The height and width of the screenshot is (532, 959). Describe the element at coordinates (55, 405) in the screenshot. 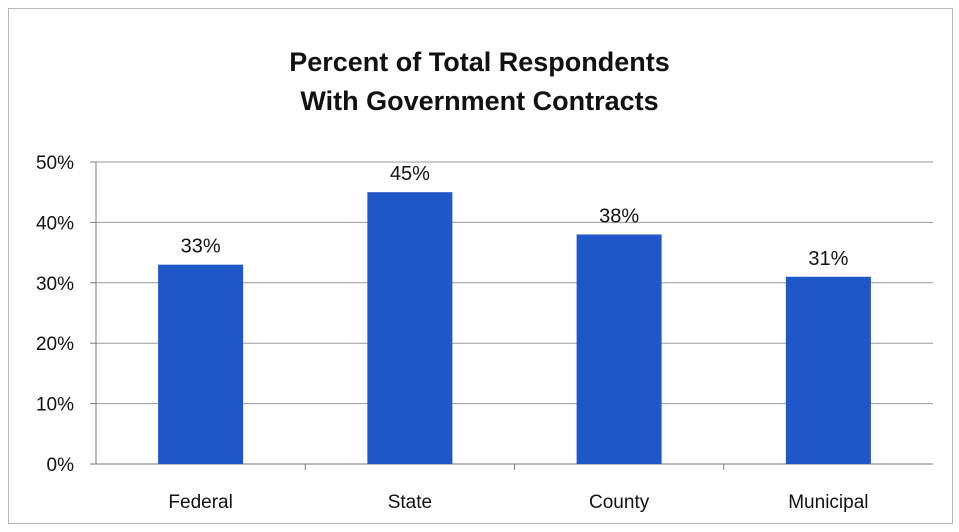

I see `y-tick-label: 10%` at that location.